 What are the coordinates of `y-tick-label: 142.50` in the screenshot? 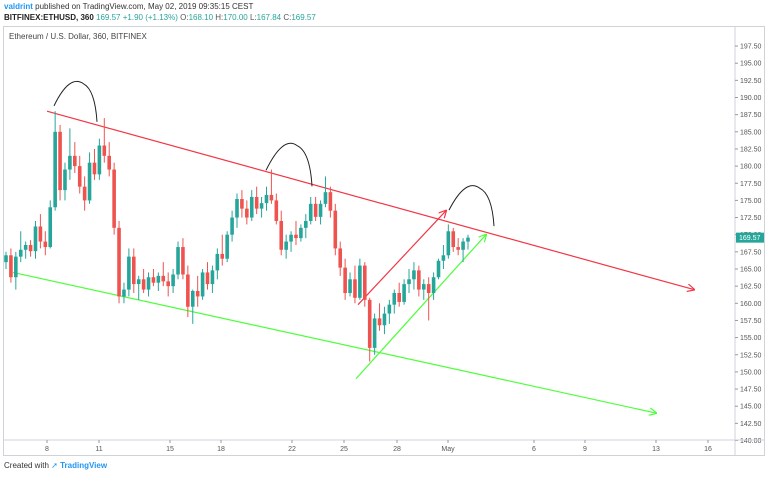 It's located at (751, 424).